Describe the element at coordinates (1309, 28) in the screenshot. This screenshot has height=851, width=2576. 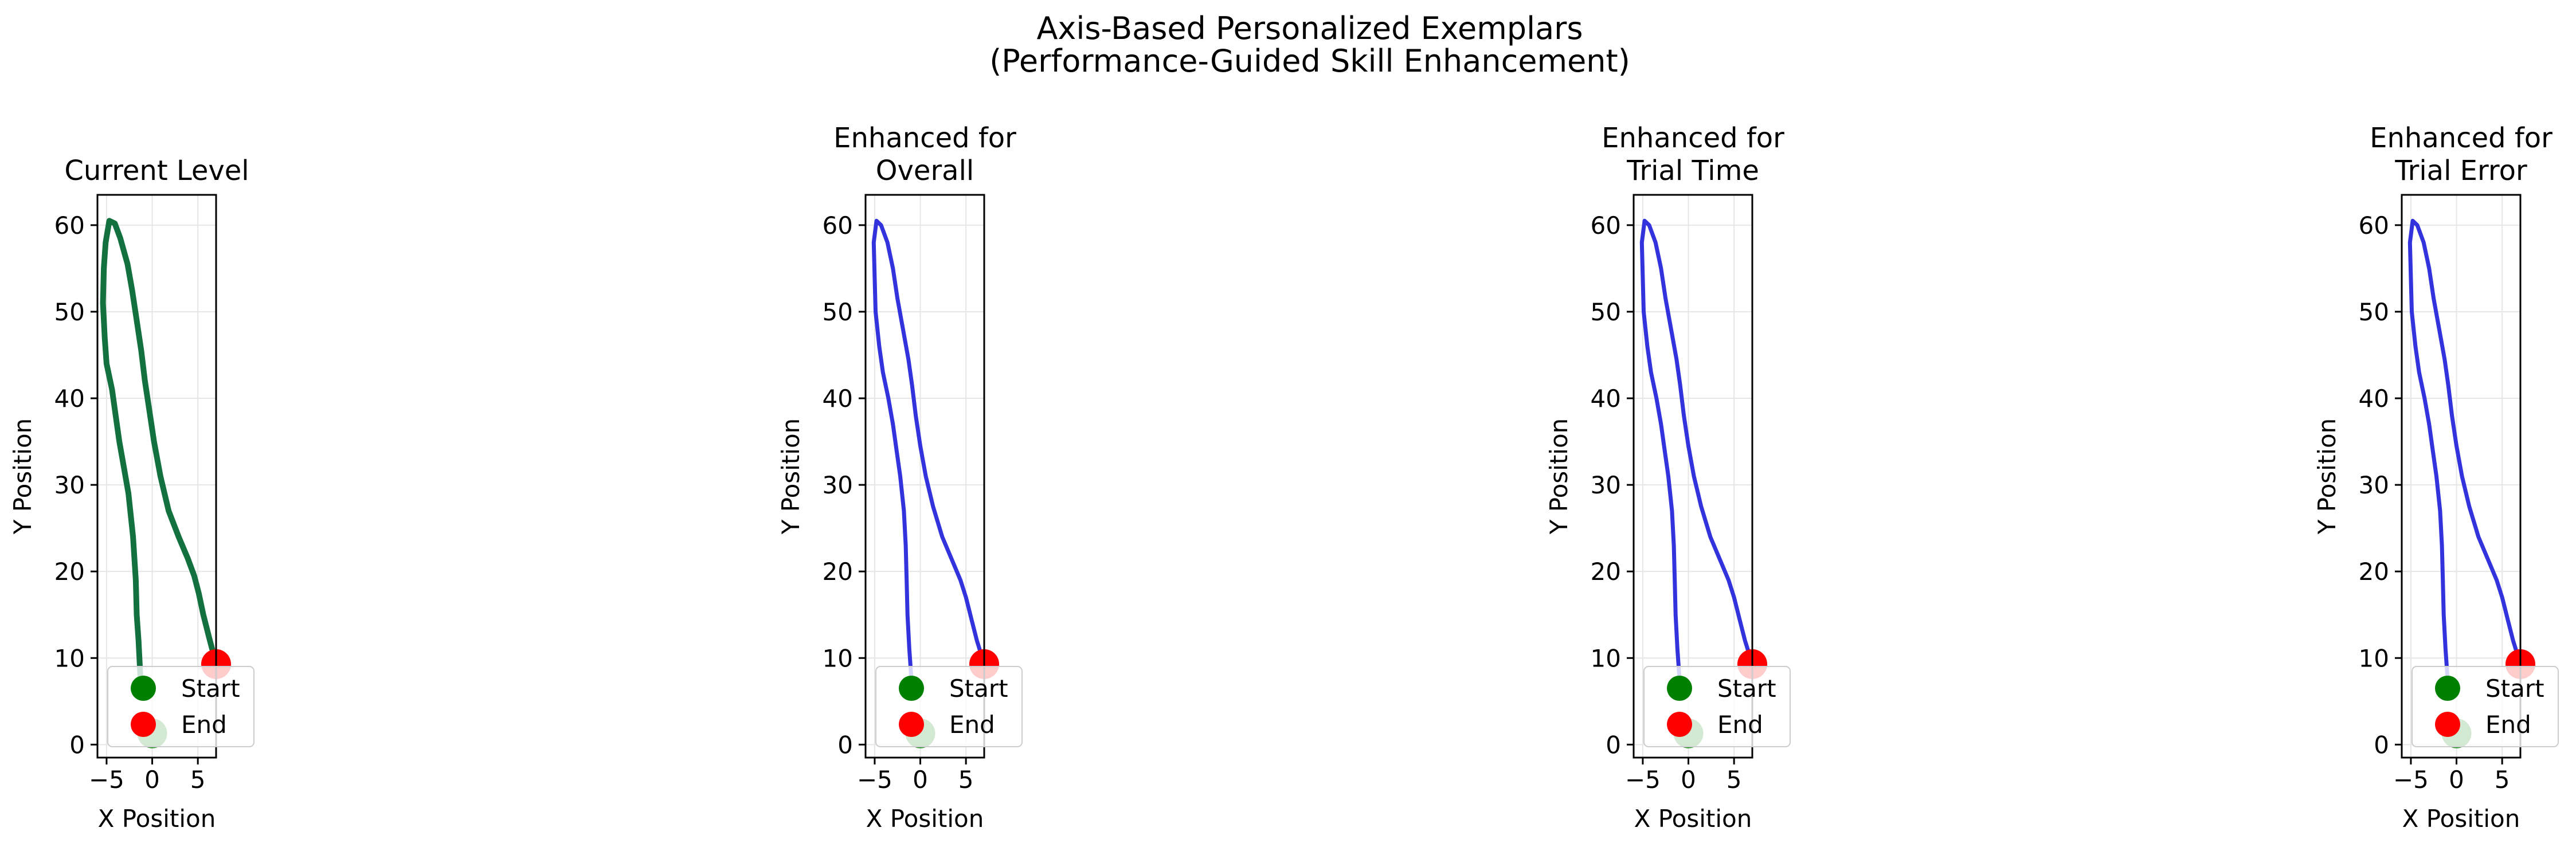
I see `figure-title-line: Axis-Based Personalized Exemplars` at that location.